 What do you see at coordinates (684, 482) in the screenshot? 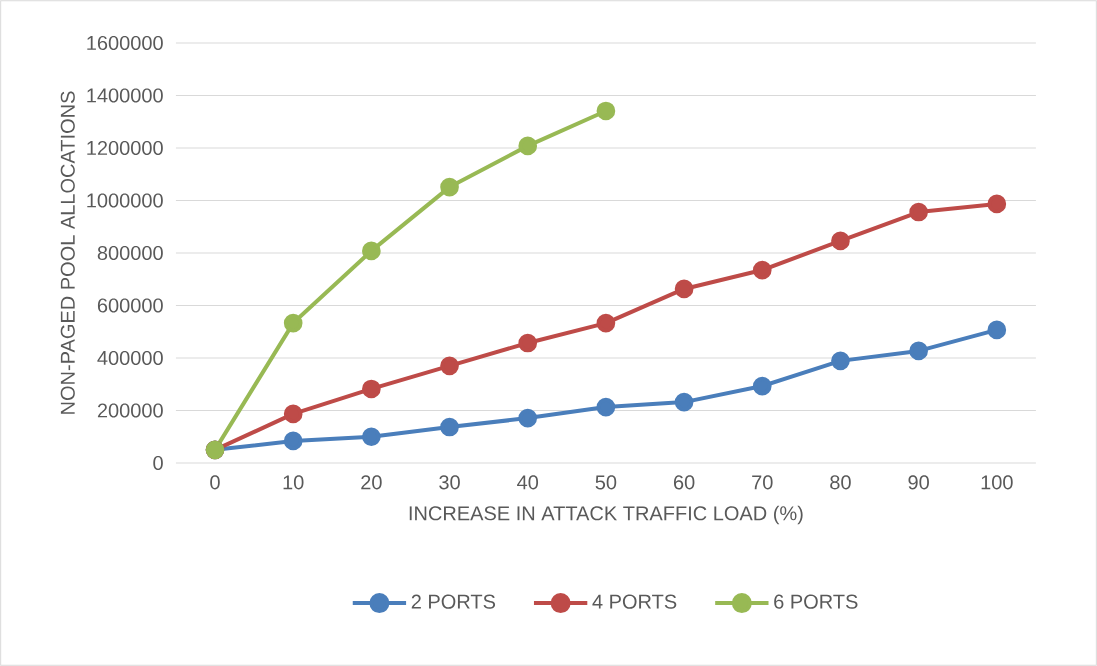
I see `x-tick-label: 60` at bounding box center [684, 482].